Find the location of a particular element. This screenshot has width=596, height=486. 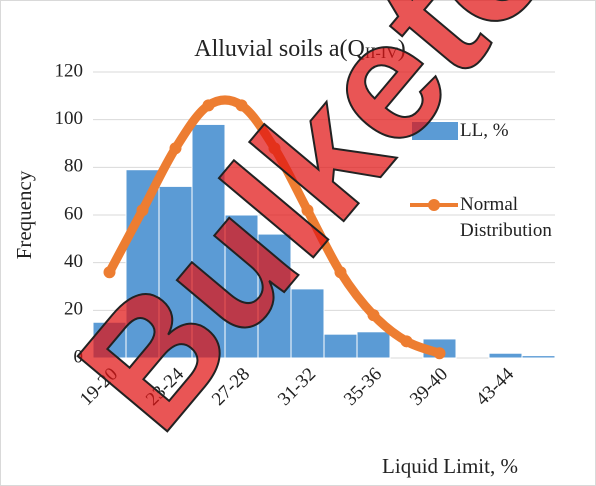

y-tick-label: 20 is located at coordinates (73, 309).